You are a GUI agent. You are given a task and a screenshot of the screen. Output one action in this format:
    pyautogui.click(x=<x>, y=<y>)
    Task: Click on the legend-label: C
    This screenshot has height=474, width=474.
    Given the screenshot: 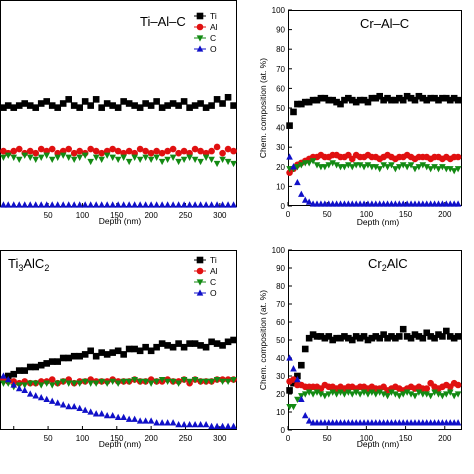 What is the action you would take?
    pyautogui.click(x=213, y=282)
    